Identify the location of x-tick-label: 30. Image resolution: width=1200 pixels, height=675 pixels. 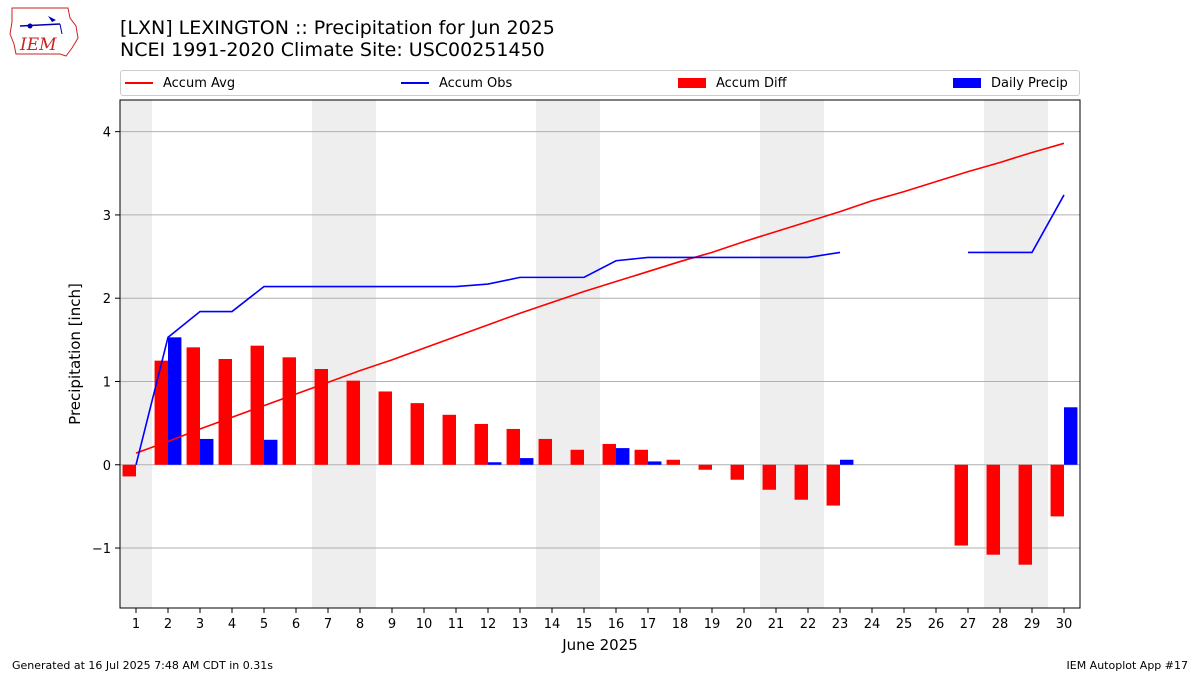
(1064, 624).